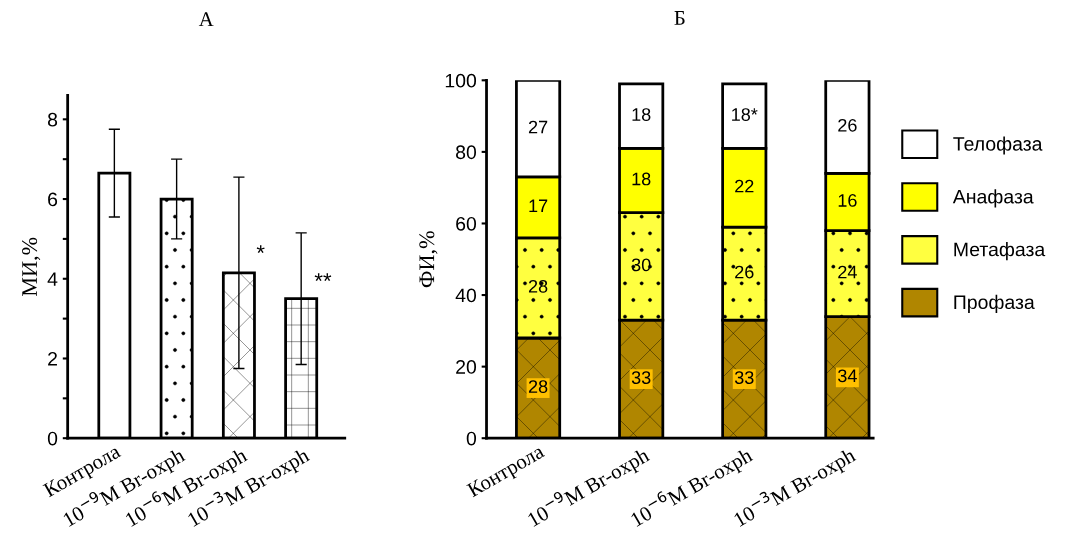 This screenshot has width=1074, height=539. Describe the element at coordinates (52, 119) in the screenshot. I see `y-tick-label: 8` at that location.